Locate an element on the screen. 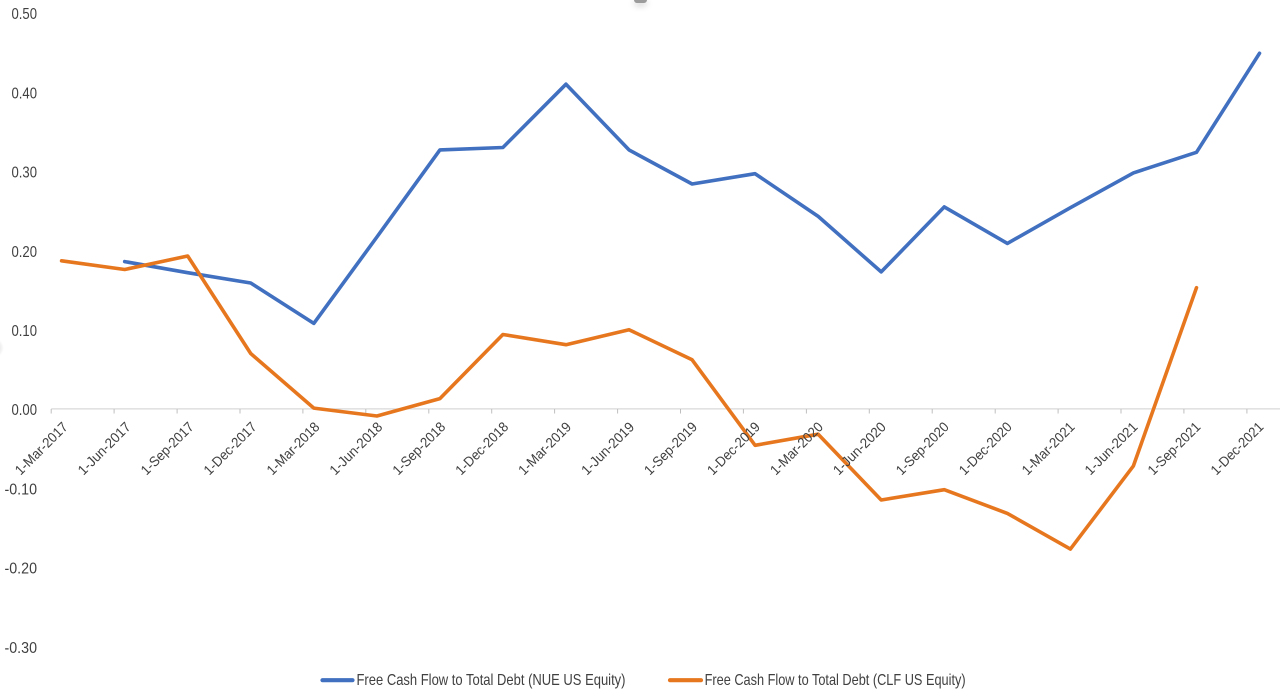 This screenshot has height=694, width=1280. svg-text: -0.10 is located at coordinates (21, 489).